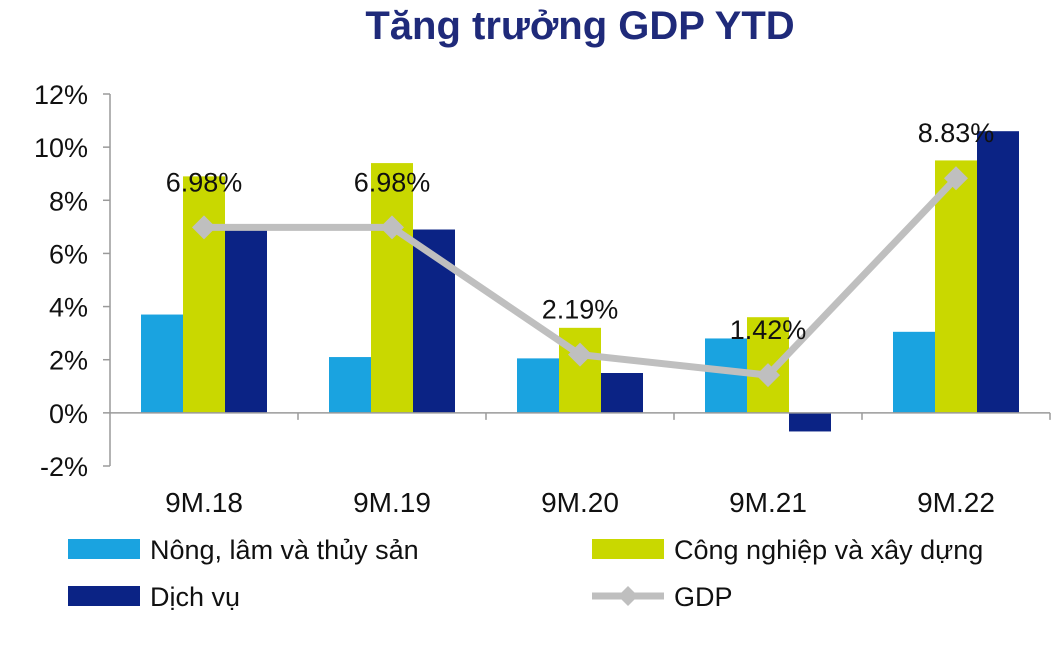 The height and width of the screenshot is (646, 1058). What do you see at coordinates (956, 133) in the screenshot?
I see `gdp-data-label: 8.83%` at bounding box center [956, 133].